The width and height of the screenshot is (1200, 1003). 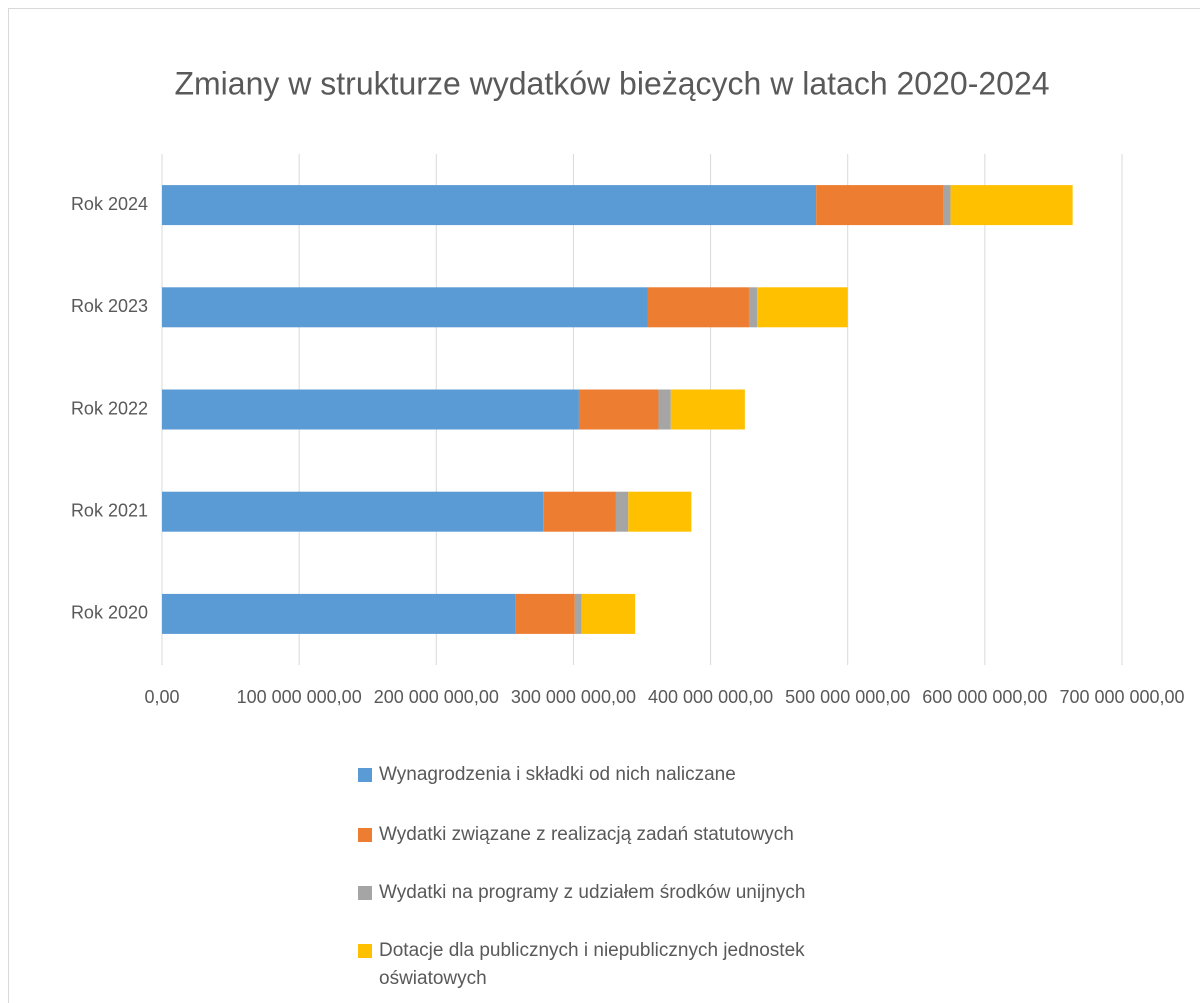 What do you see at coordinates (109, 510) in the screenshot?
I see `y-tick-label: Rok 2021` at bounding box center [109, 510].